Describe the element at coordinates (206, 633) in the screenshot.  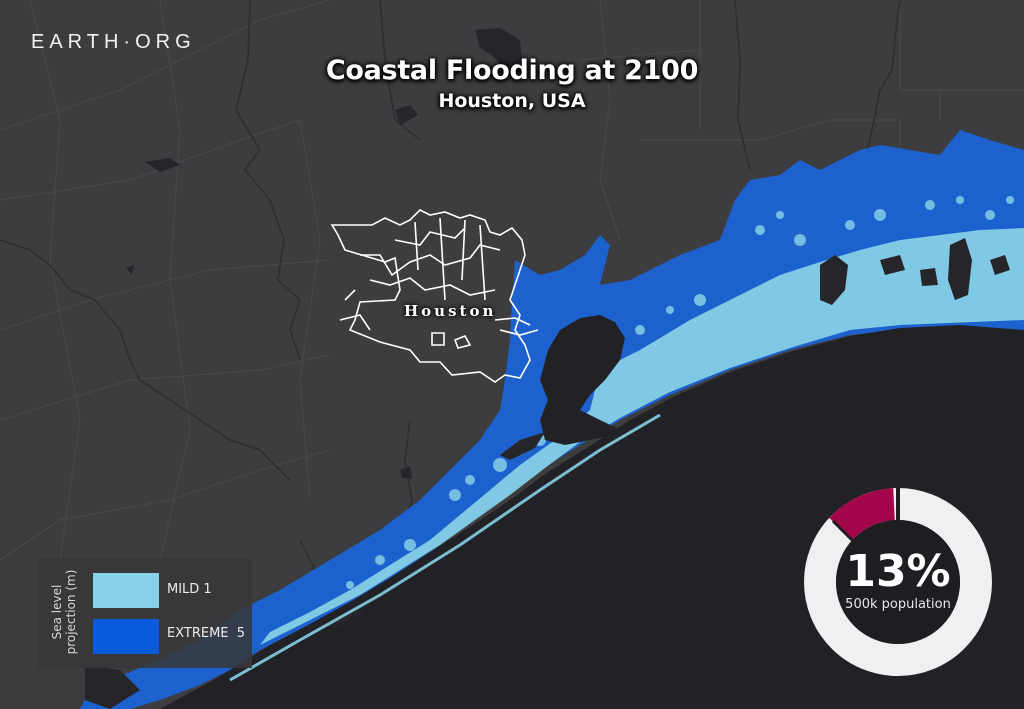
I see `legend-label-extreme: EXTREME 5` at that location.